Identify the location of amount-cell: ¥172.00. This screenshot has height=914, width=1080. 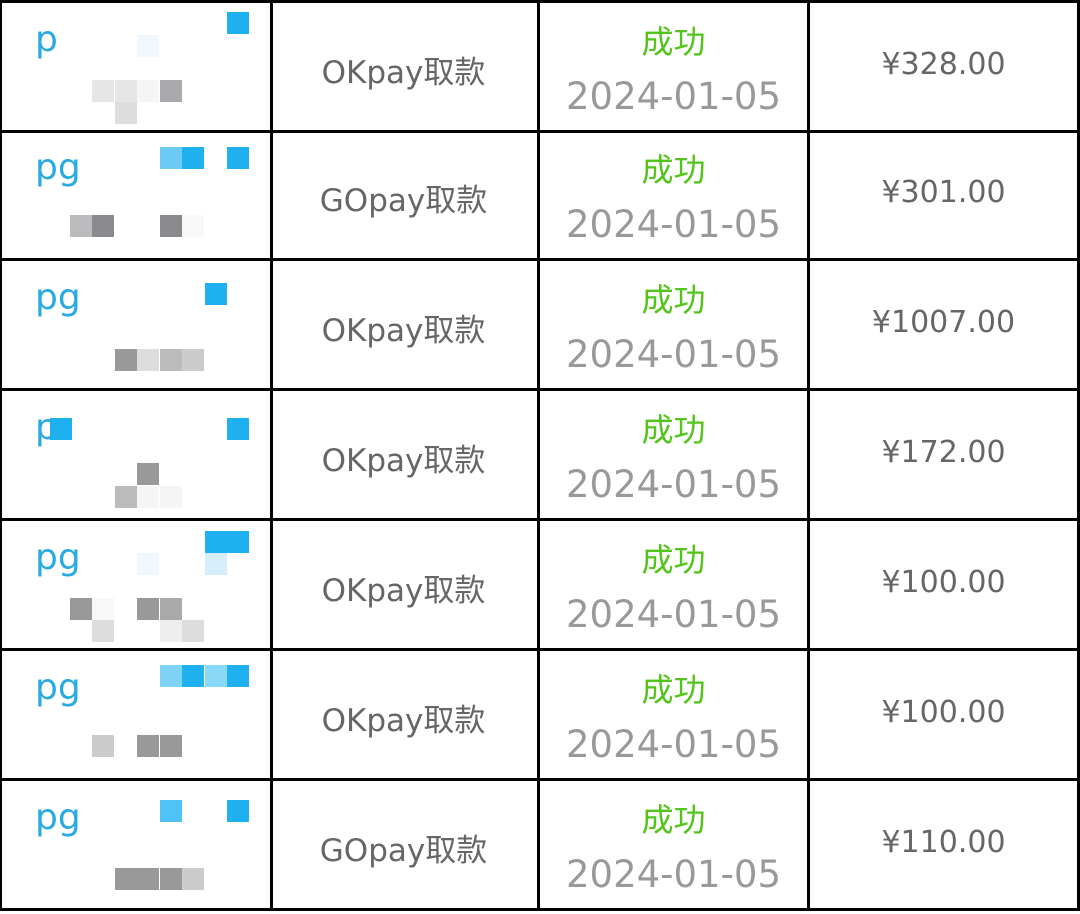
(945, 456).